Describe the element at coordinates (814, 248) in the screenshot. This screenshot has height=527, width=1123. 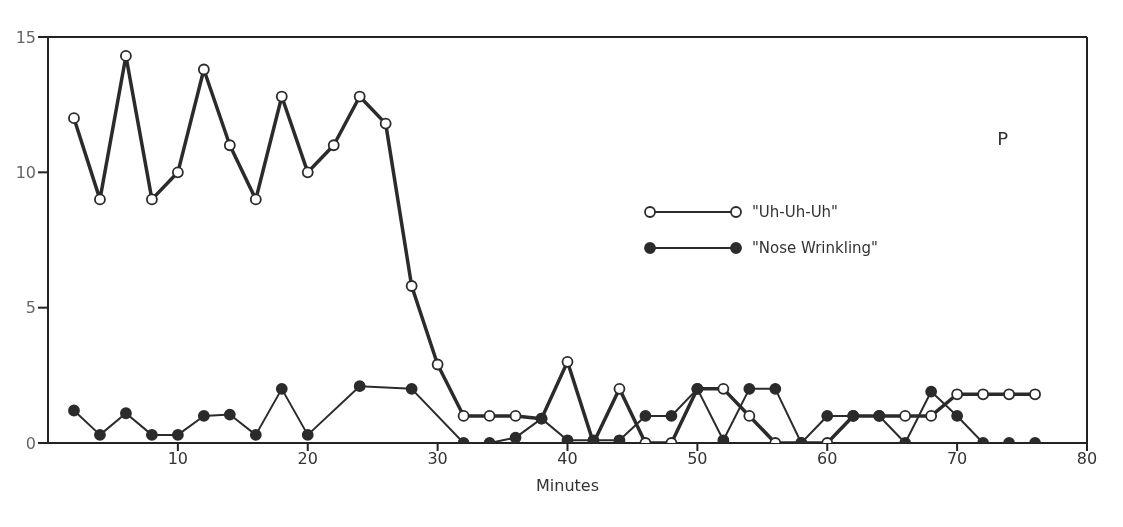
I see `legend-label: "Nose Wrinkling"` at that location.